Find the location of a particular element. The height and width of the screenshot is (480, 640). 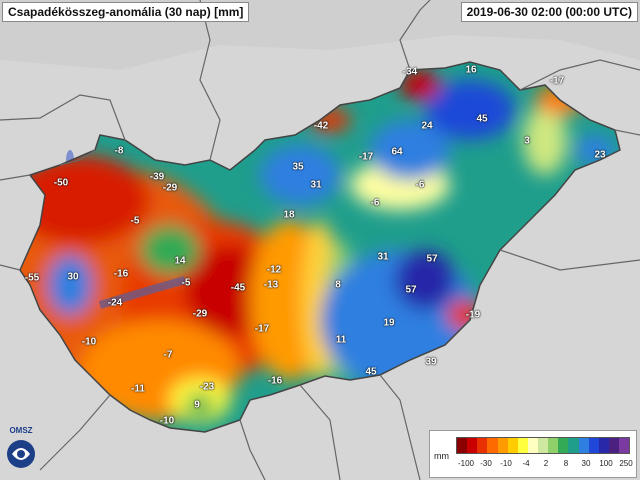

station-value: 9 is located at coordinates (197, 405).